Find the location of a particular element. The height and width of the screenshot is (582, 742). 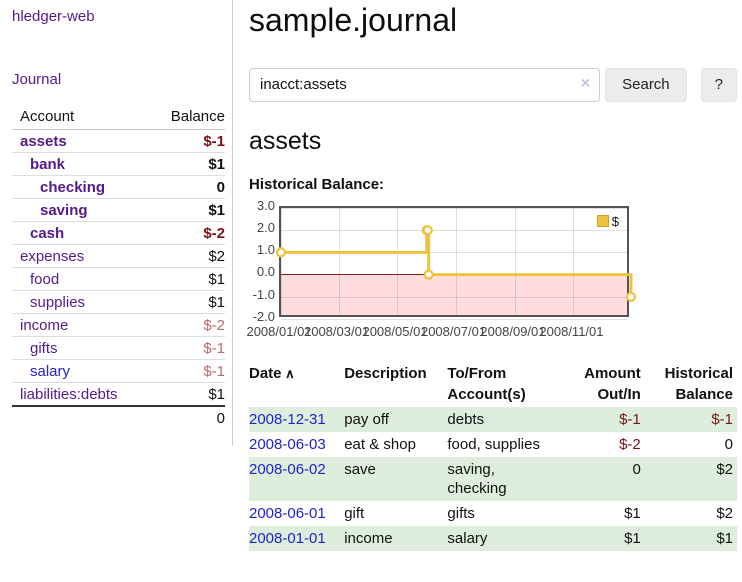

transaction-description: gift is located at coordinates (354, 513).